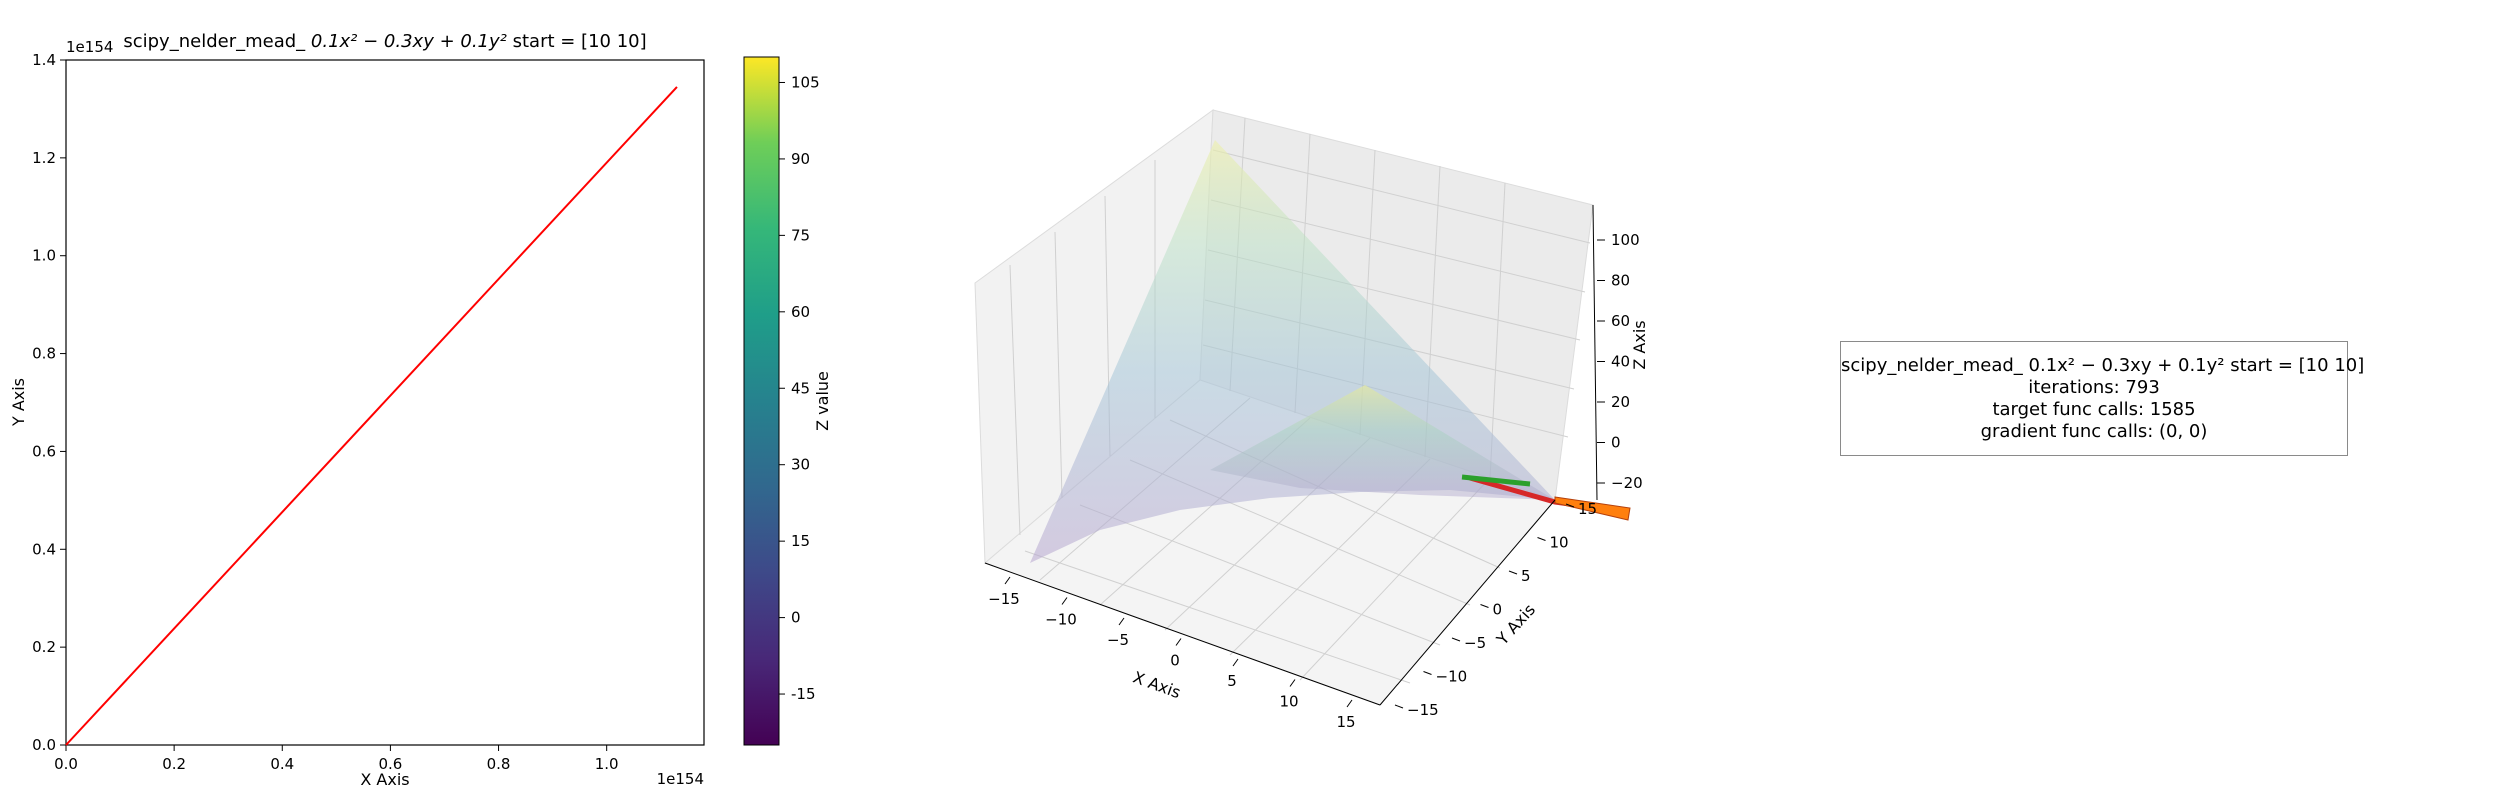 The width and height of the screenshot is (2500, 800). I want to click on x-tick-label: 0.6, so click(390, 764).